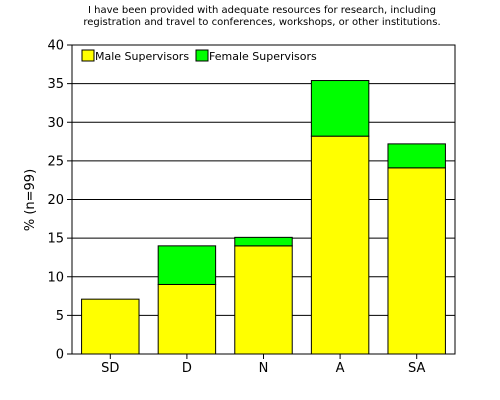 This screenshot has width=500, height=400. Describe the element at coordinates (416, 368) in the screenshot. I see `x-tick-label: SA` at that location.